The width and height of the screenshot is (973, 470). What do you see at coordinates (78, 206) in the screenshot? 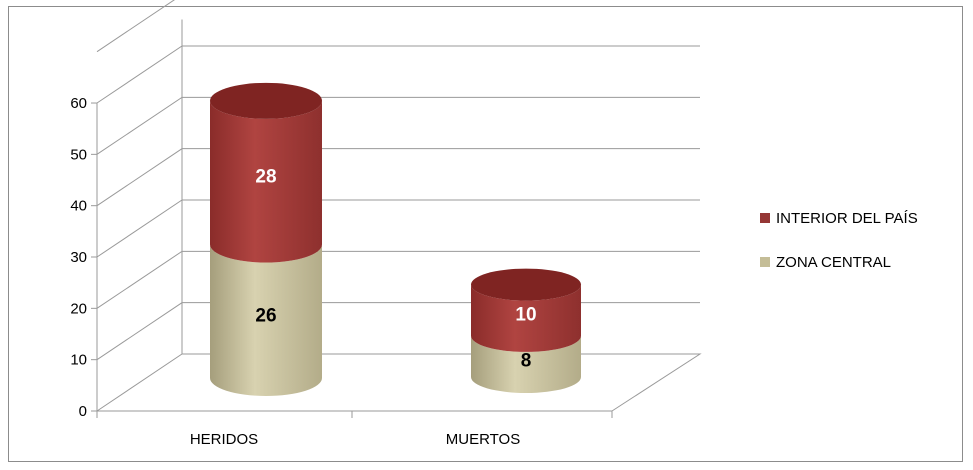
I see `y-tick-label: 40` at bounding box center [78, 206].